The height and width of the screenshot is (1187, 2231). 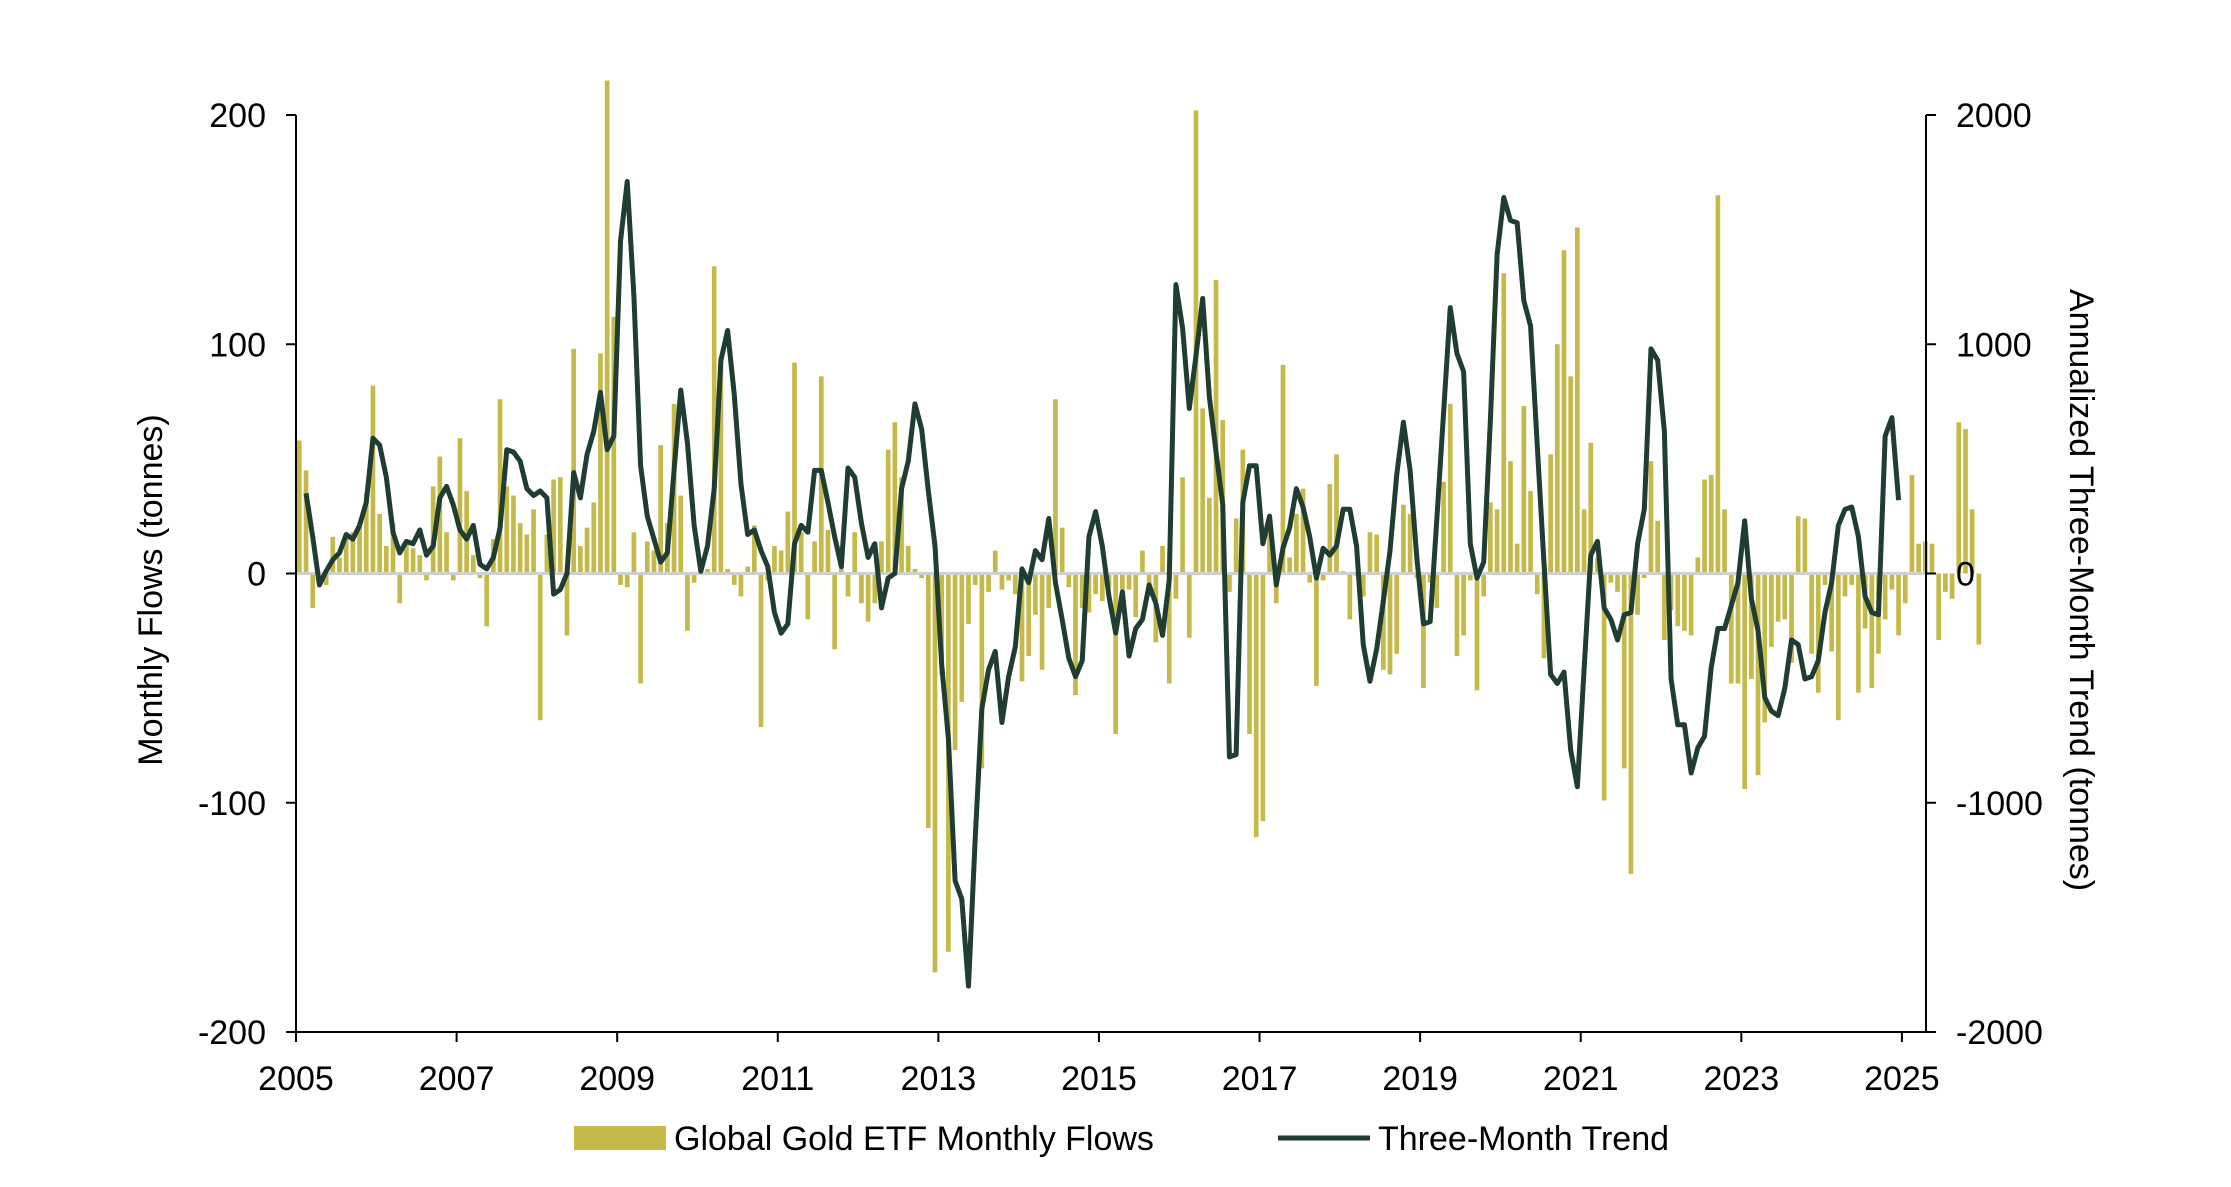 What do you see at coordinates (1994, 345) in the screenshot?
I see `right-tick-label: 1000` at bounding box center [1994, 345].